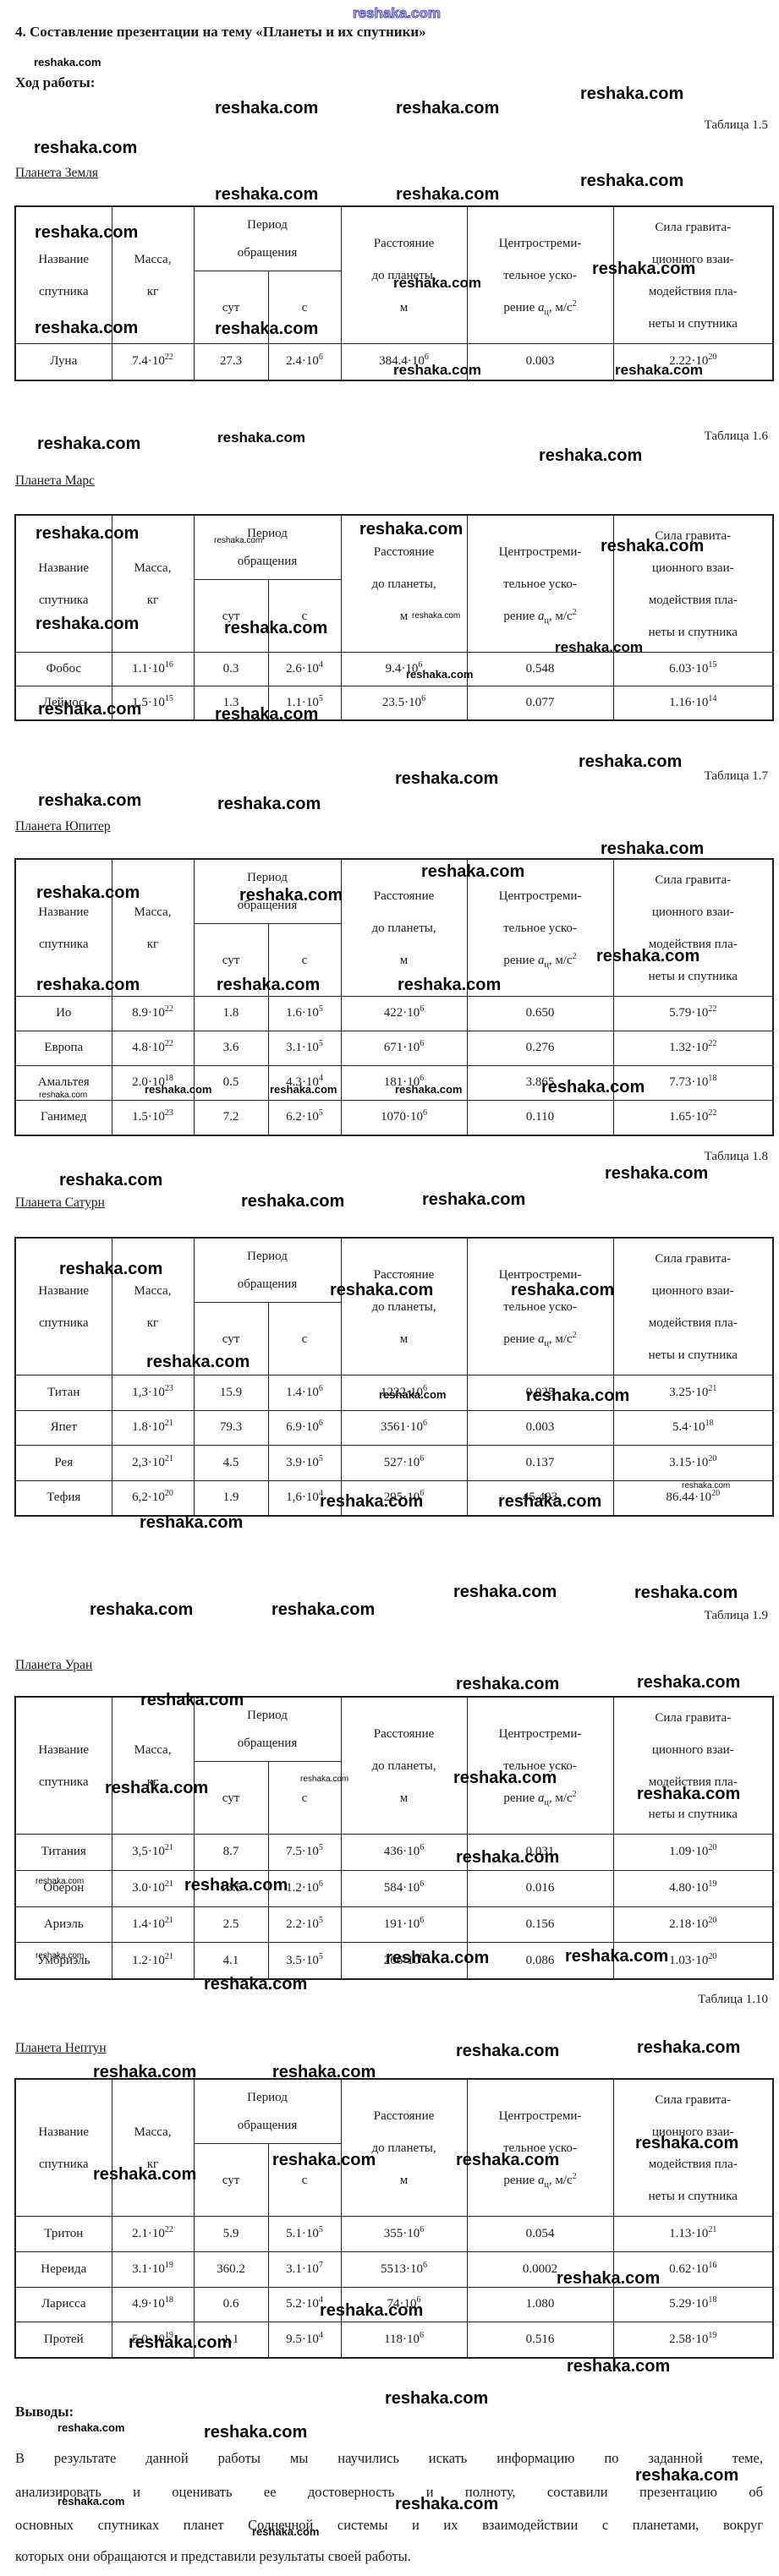  What do you see at coordinates (736, 776) in the screenshot?
I see `table-number-label: Таблица 1.7` at bounding box center [736, 776].